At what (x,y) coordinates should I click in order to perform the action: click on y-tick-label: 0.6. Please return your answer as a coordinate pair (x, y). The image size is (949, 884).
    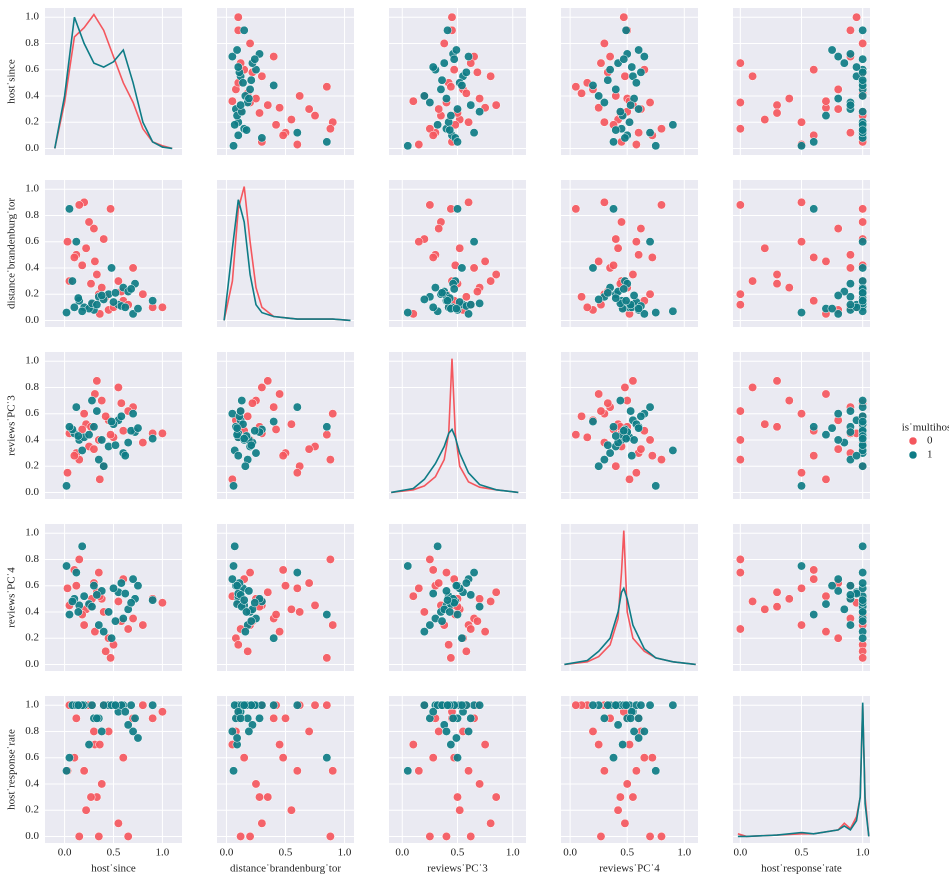
    Looking at the image, I should click on (32, 241).